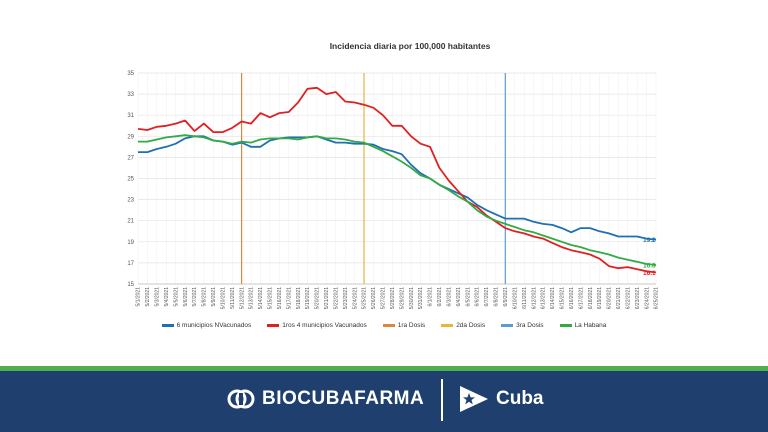  Describe the element at coordinates (289, 298) in the screenshot. I see `x-tick-label: 5/17/2021` at that location.